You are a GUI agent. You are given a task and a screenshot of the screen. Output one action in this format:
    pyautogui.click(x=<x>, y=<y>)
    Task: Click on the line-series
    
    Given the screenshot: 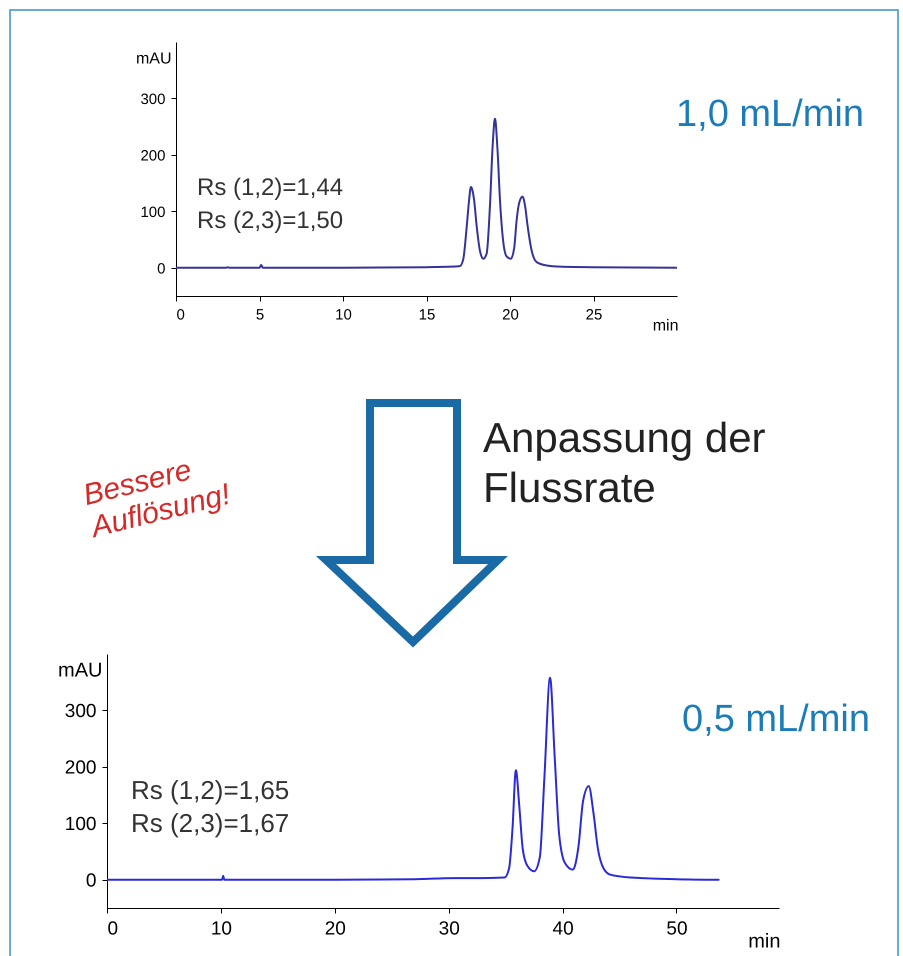 What is the action you would take?
    pyautogui.click(x=426, y=193)
    